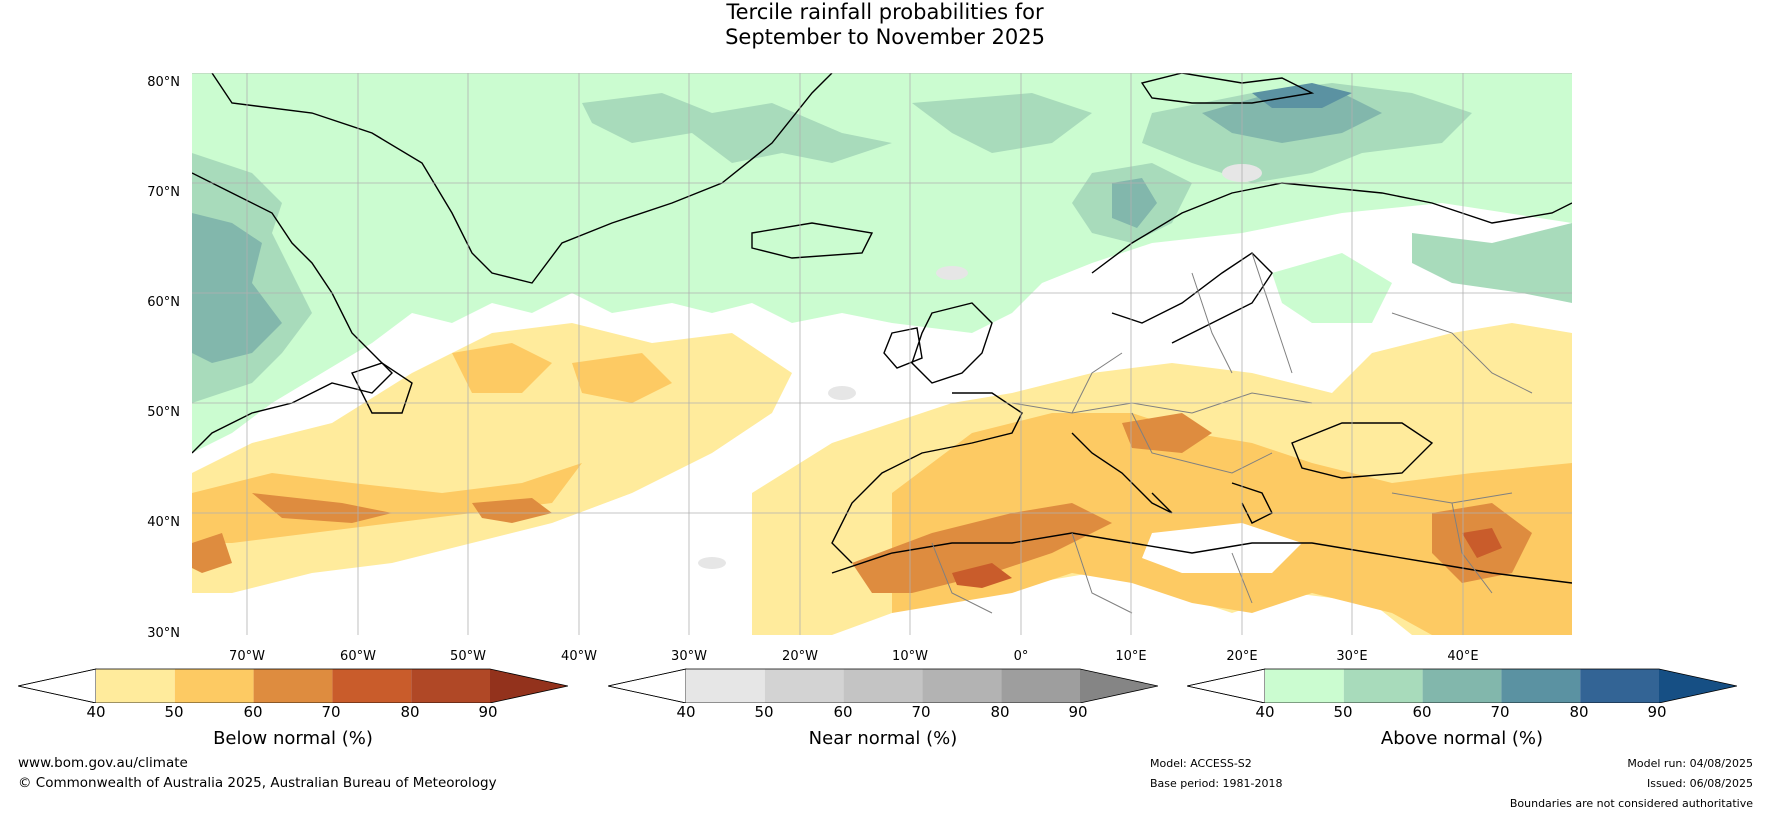 The height and width of the screenshot is (816, 1770). I want to click on near-tick-40: 40, so click(686, 712).